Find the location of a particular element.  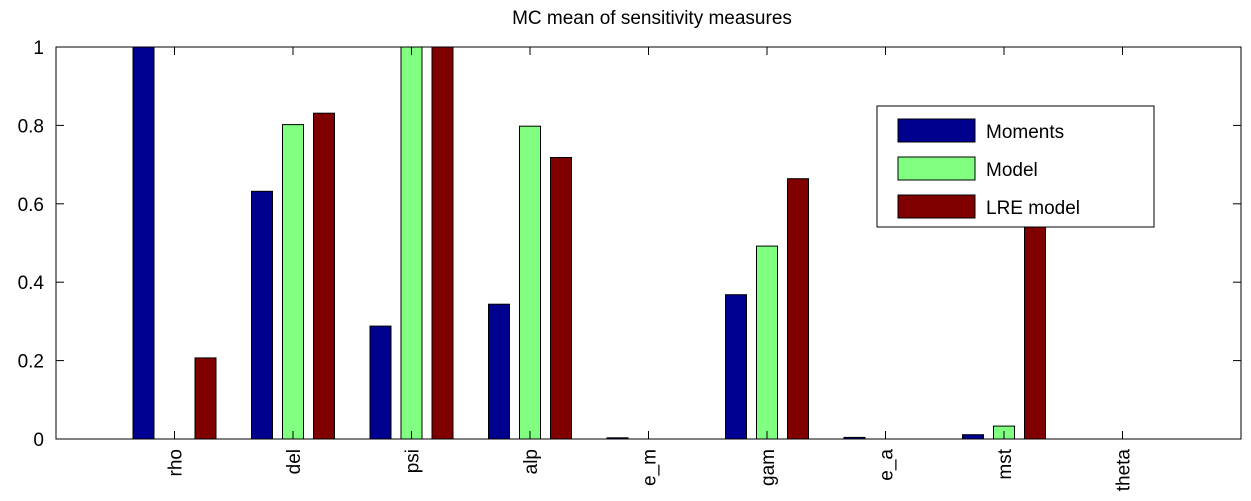

legend-label-lre-model: LRE model is located at coordinates (1033, 208).